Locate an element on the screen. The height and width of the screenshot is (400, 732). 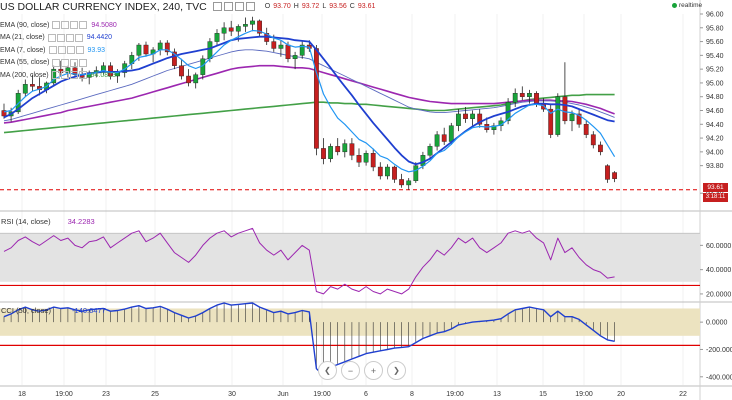
rsi-tick-label: 40.0000 is located at coordinates (718, 270).